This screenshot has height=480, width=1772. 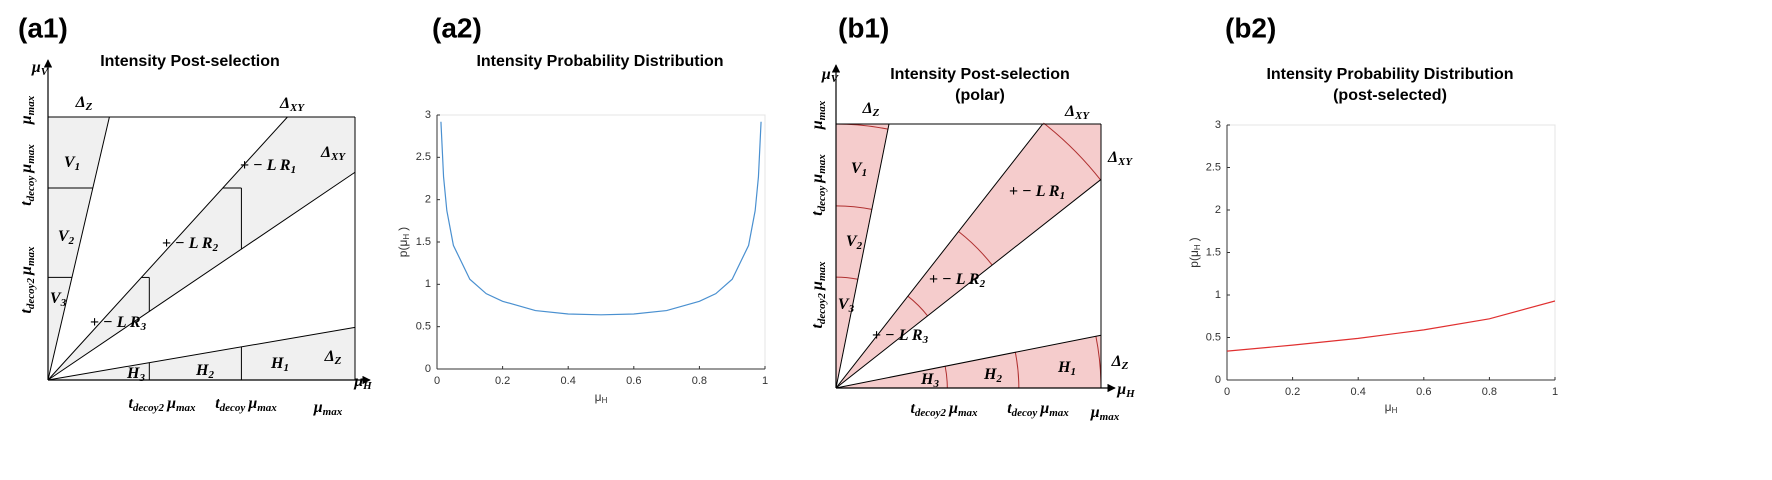 I want to click on math-label: μH, so click(x=601, y=397).